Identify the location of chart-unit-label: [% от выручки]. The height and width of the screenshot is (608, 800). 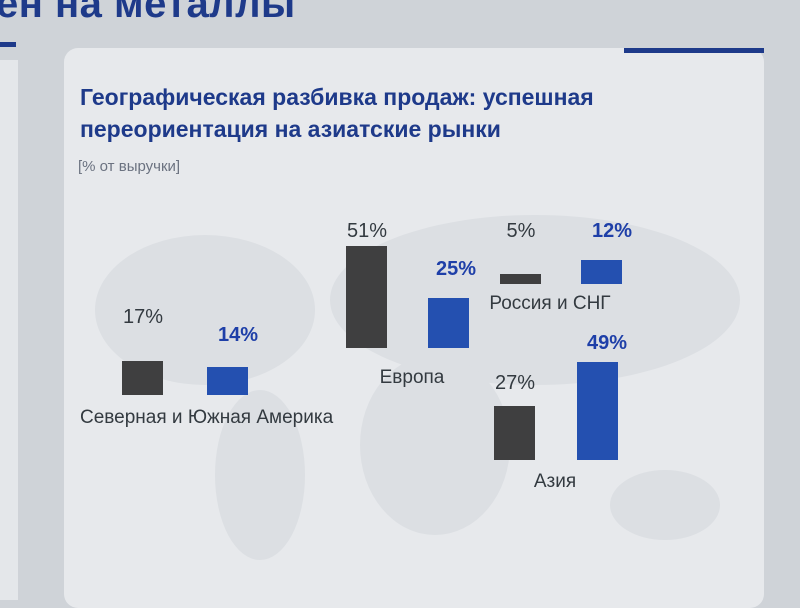
(129, 166).